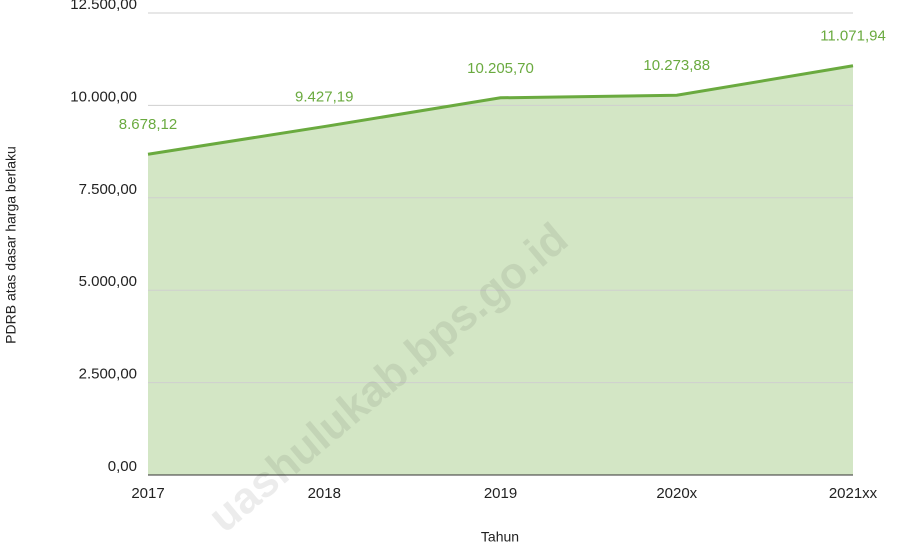  I want to click on y-tick-label: 2.500,00, so click(108, 374).